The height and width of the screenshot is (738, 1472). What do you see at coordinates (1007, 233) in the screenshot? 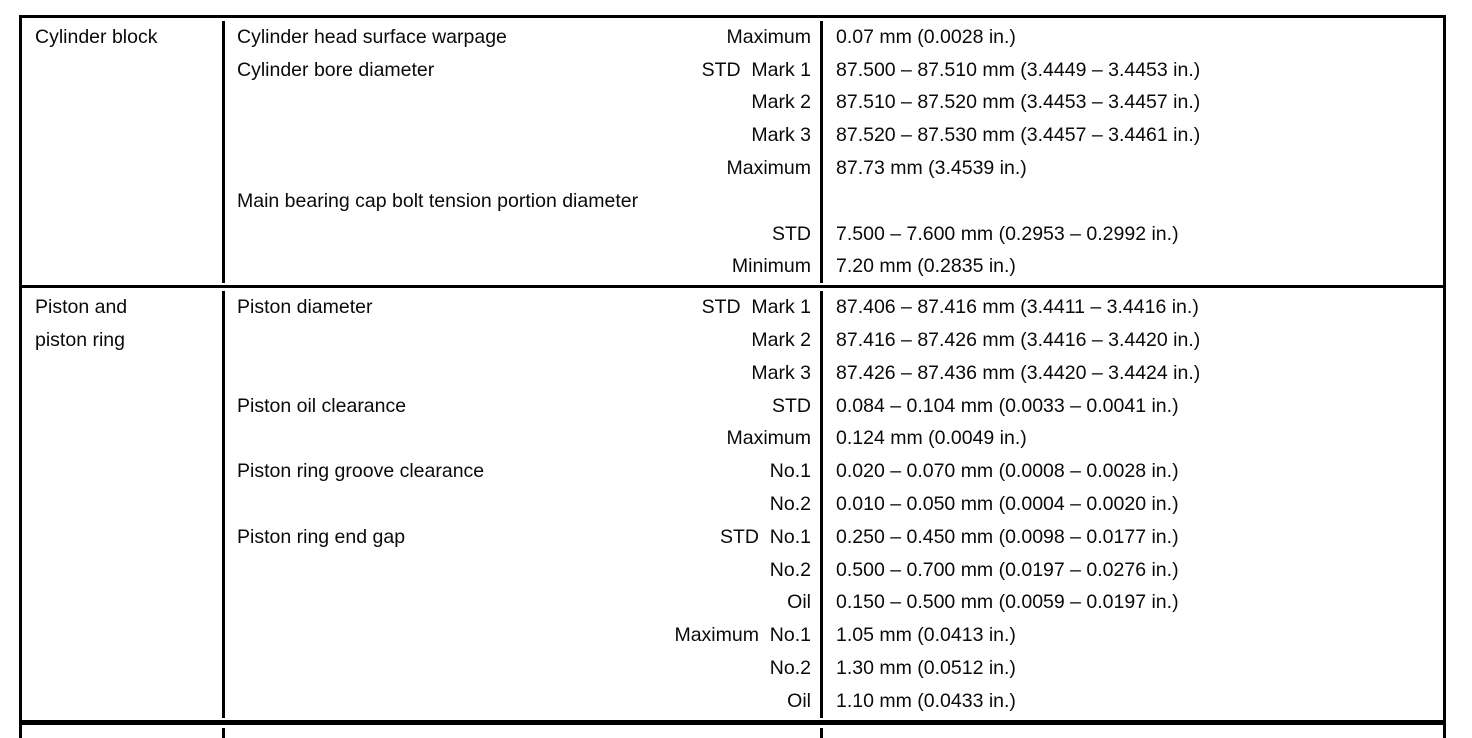
I see `spec-value: 7.500 – 7.600 mm (0.2953 – 0.2992 in.)` at bounding box center [1007, 233].